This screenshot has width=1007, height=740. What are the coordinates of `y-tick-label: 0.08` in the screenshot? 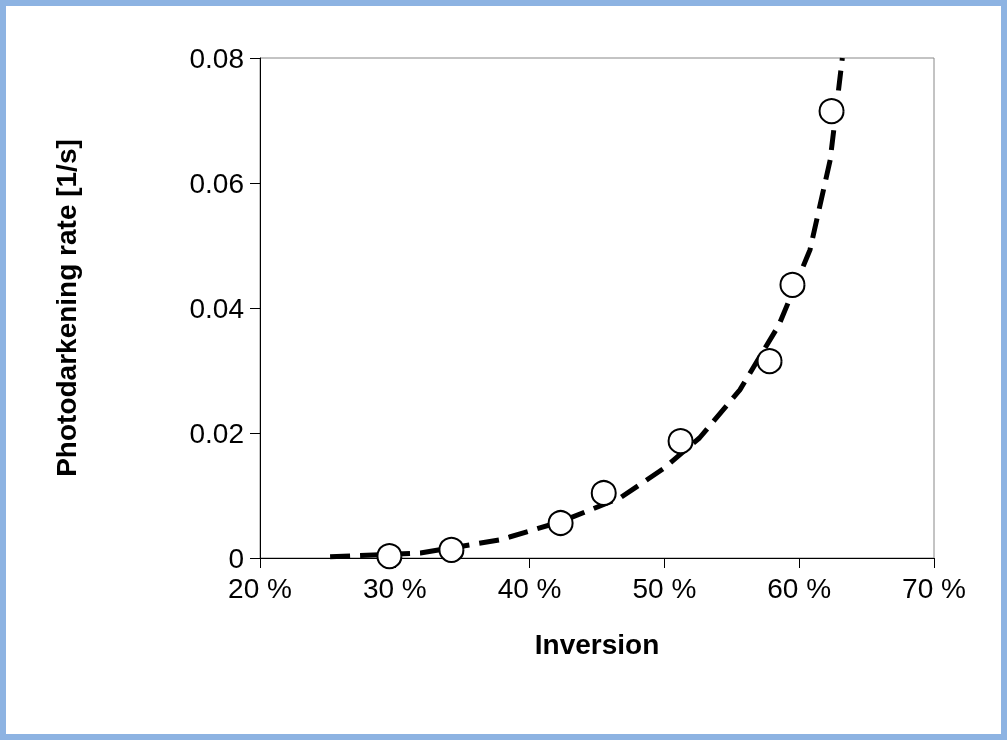 It's located at (216, 58).